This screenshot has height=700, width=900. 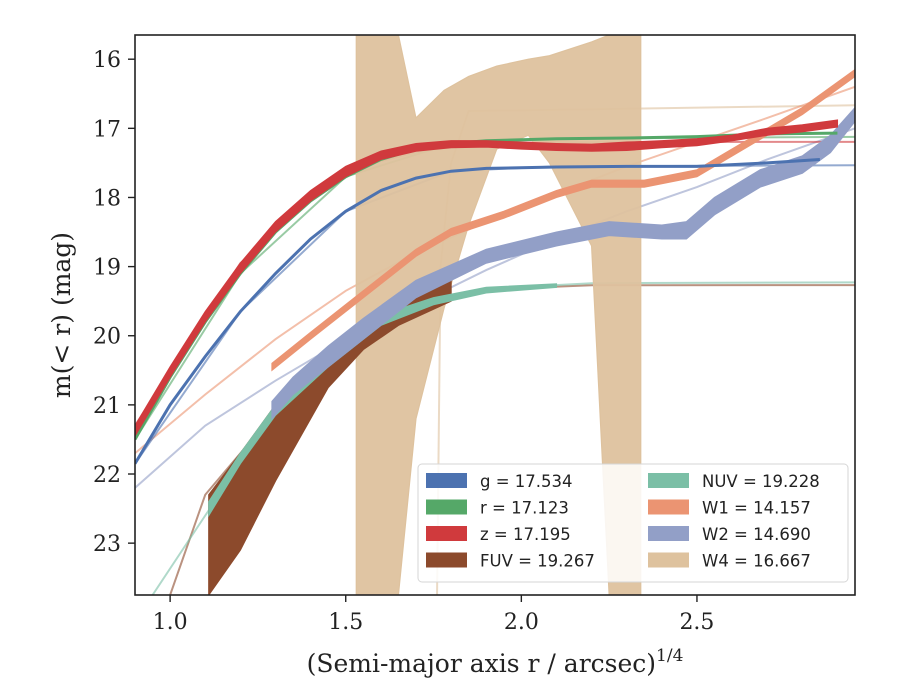 What do you see at coordinates (107, 129) in the screenshot?
I see `y-tick-label: 17` at bounding box center [107, 129].